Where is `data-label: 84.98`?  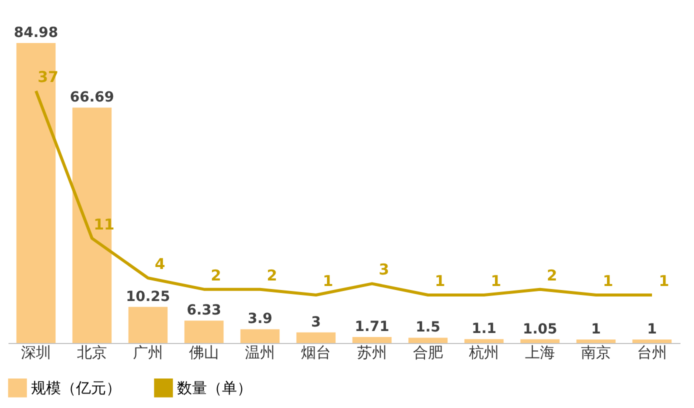
data-label: 84.98 is located at coordinates (36, 33).